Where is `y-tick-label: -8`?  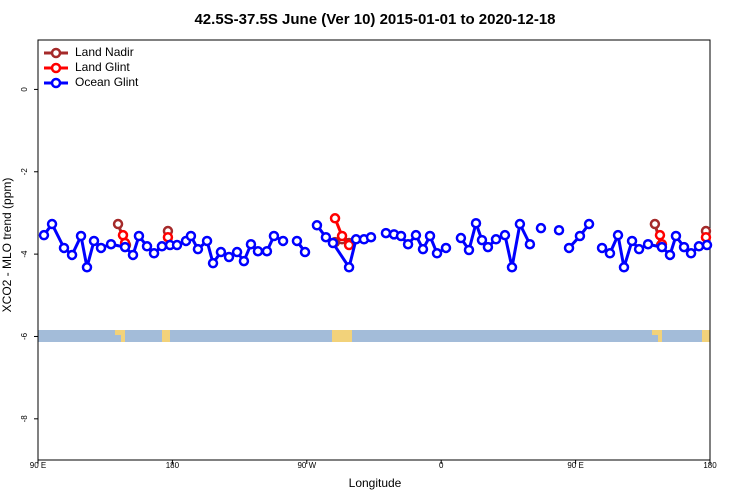
y-tick-label: -8 is located at coordinates (24, 419).